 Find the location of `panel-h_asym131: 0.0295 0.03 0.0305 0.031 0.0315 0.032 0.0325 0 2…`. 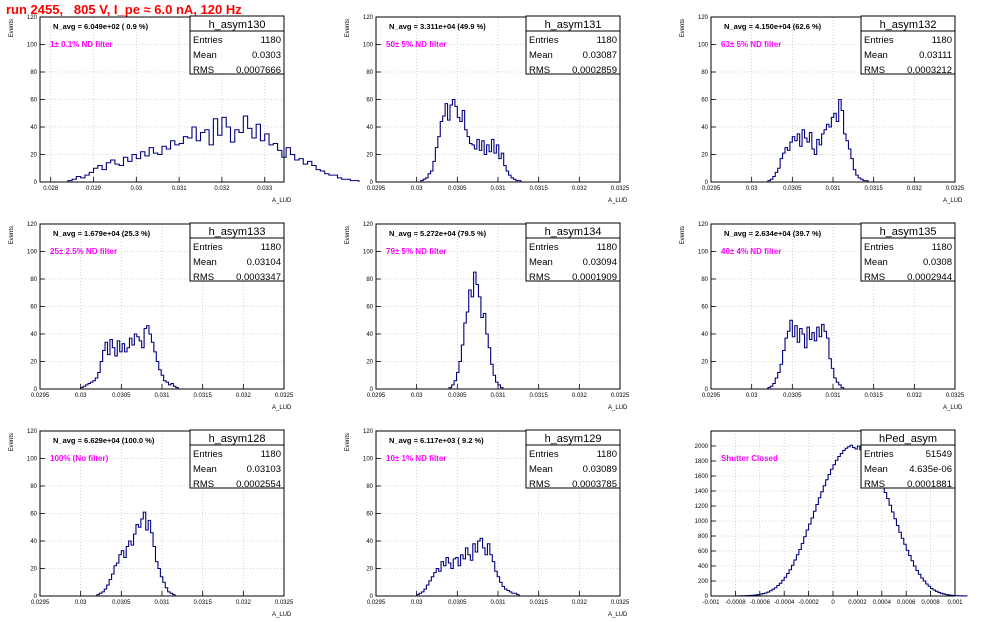

panel-h_asym131: 0.0295 0.03 0.0305 0.031 0.0315 0.032 0.0325 0 2… is located at coordinates (487, 109).